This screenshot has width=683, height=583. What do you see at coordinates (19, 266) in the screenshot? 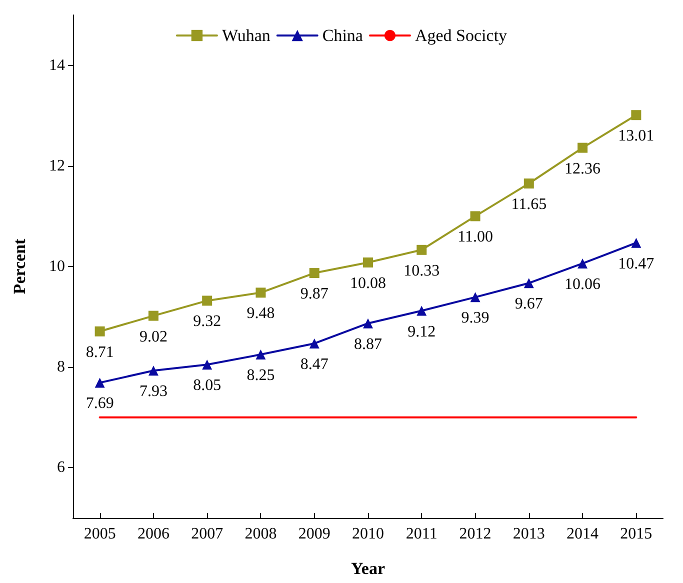
I see `y-axis-title: Percent` at bounding box center [19, 266].